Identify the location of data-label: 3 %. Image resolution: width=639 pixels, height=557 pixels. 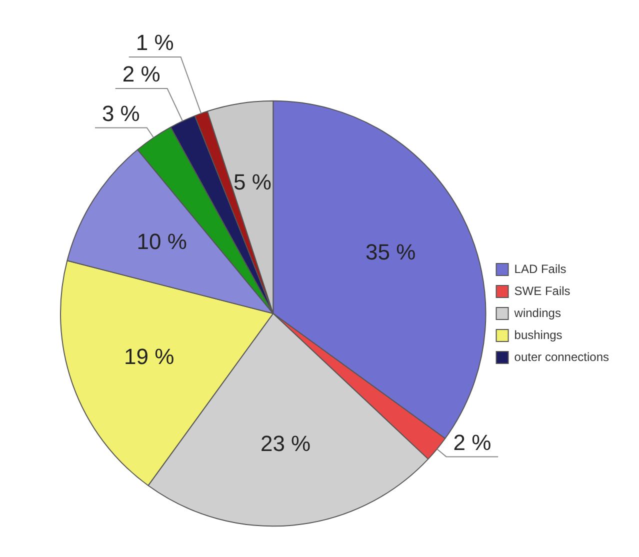
(121, 113).